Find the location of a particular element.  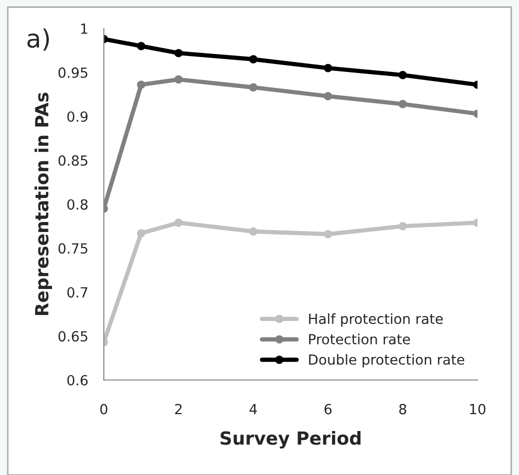

x-tick-label: 2 is located at coordinates (178, 409).